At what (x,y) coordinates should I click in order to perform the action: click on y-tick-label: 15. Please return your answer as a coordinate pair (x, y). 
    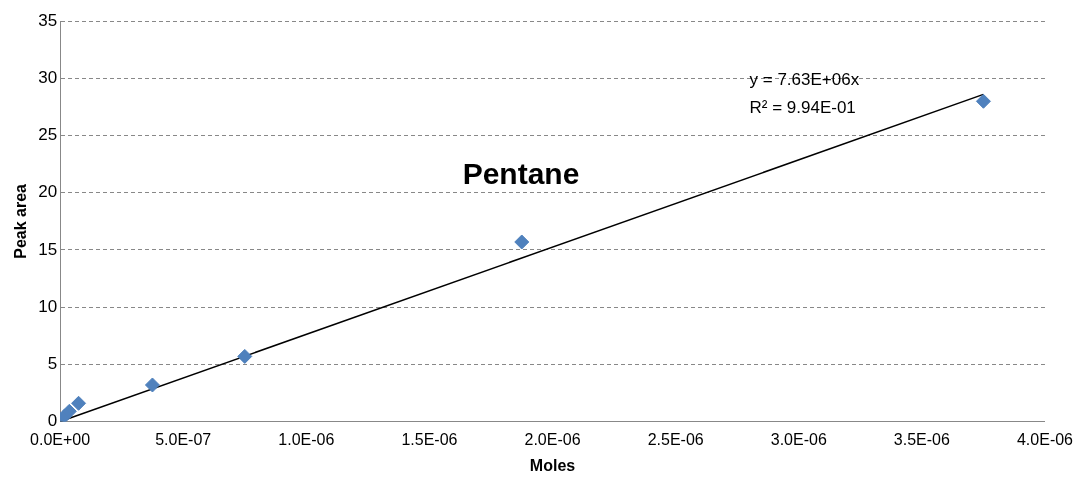
    Looking at the image, I should click on (48, 249).